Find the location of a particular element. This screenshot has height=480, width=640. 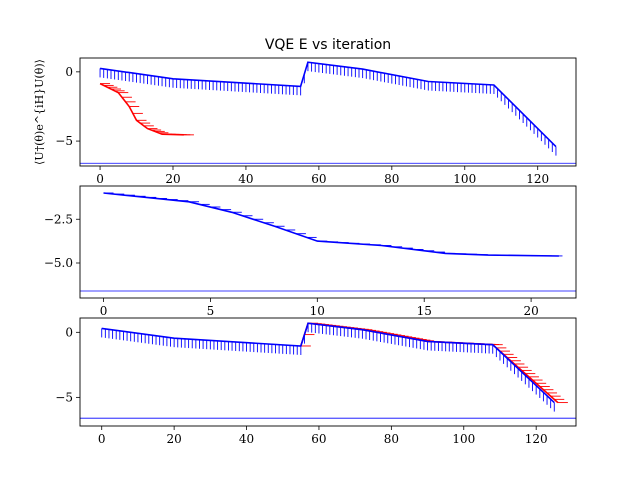

y-axis-label: ⟨U†(θ)e^{iH}U(θ)⟩ is located at coordinates (39, 112).